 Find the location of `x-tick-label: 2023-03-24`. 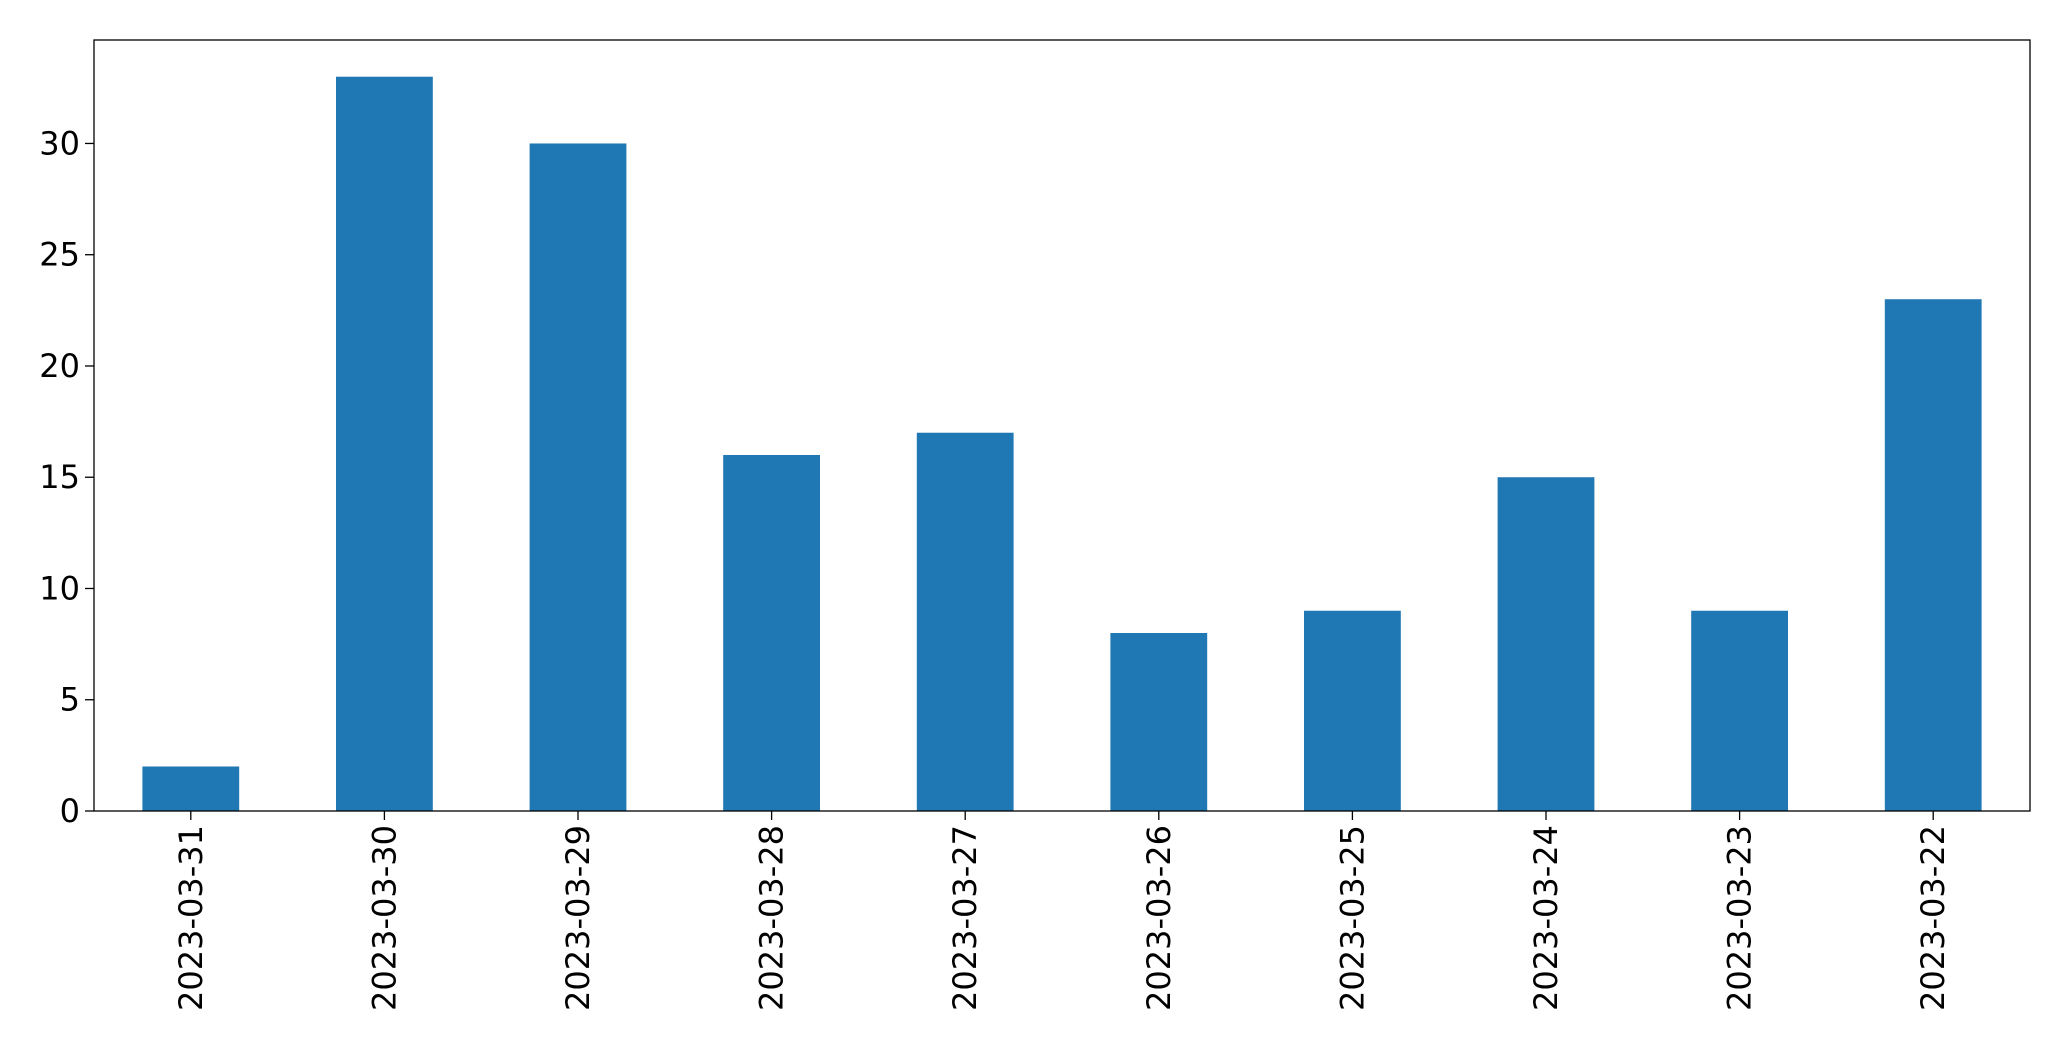

x-tick-label: 2023-03-24 is located at coordinates (1546, 918).